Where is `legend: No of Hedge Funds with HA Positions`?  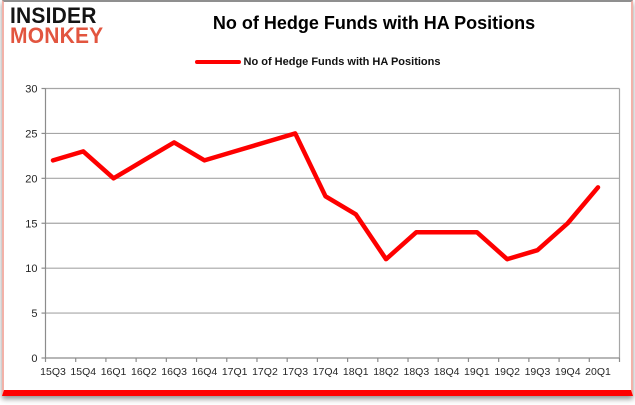 legend: No of Hedge Funds with HA Positions is located at coordinates (317, 62).